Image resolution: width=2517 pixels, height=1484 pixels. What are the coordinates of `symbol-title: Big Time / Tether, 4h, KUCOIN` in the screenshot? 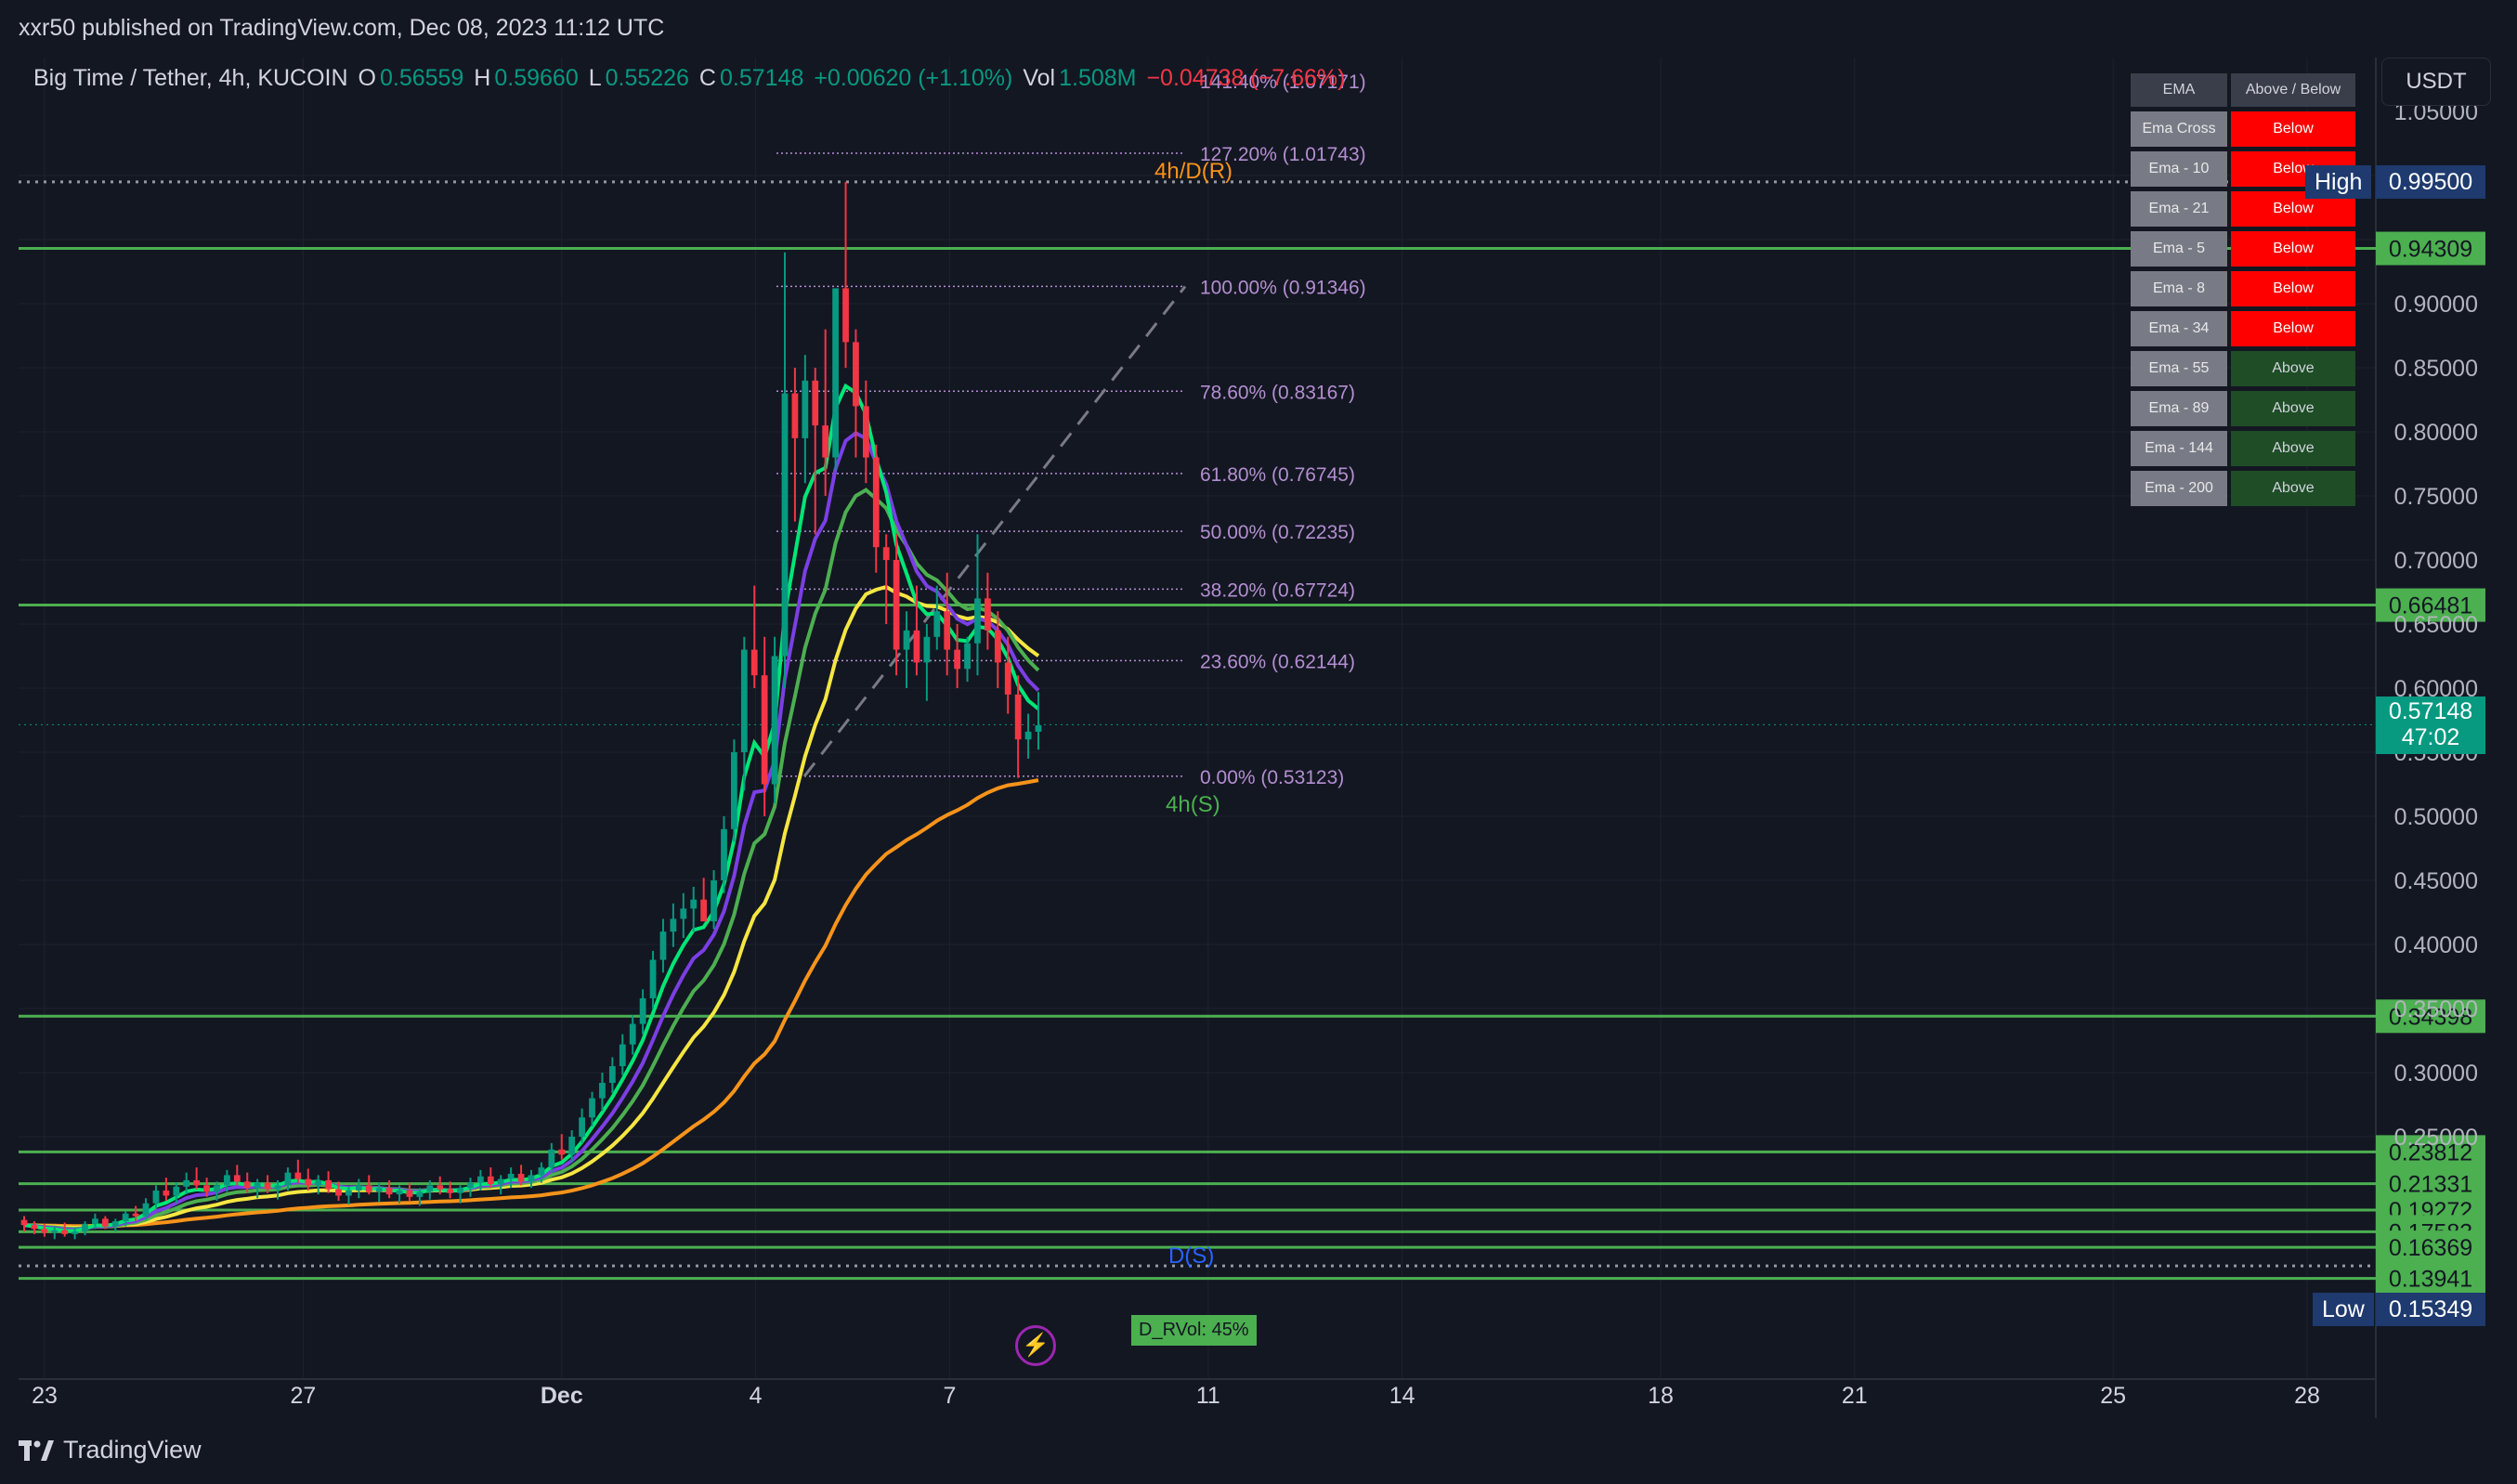 It's located at (190, 78).